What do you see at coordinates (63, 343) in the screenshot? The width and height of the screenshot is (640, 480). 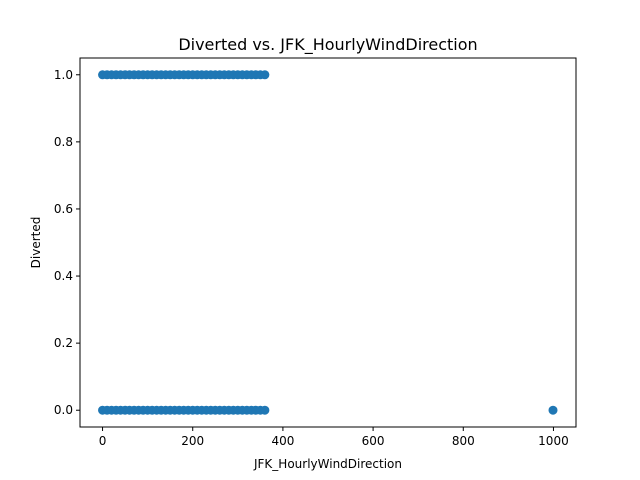 I see `y-tick-label: 0.2` at bounding box center [63, 343].